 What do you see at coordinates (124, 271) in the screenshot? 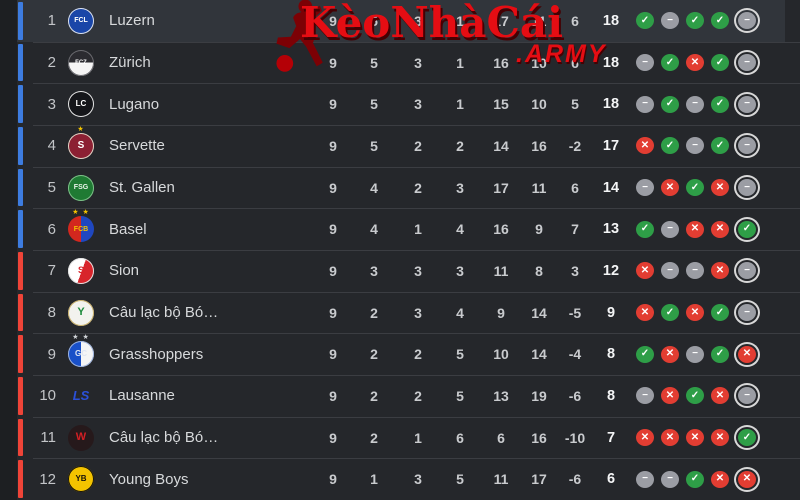
I see `team-name: Sion` at bounding box center [124, 271].